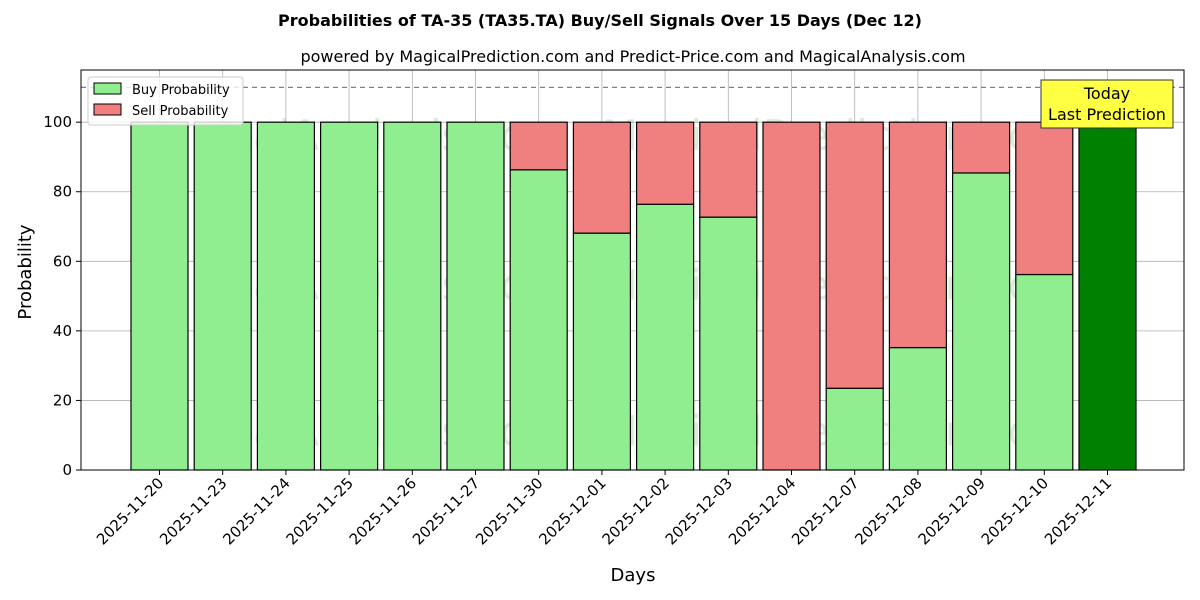 The image size is (1200, 600). I want to click on x-tick-label: 2025-12-07, so click(825, 511).